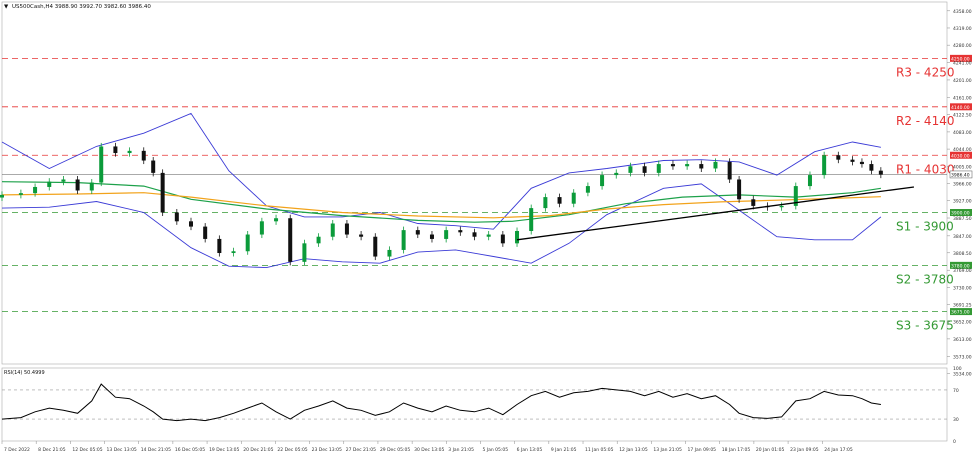  Describe the element at coordinates (956, 420) in the screenshot. I see `rsi-axis-tick-label: 30` at that location.